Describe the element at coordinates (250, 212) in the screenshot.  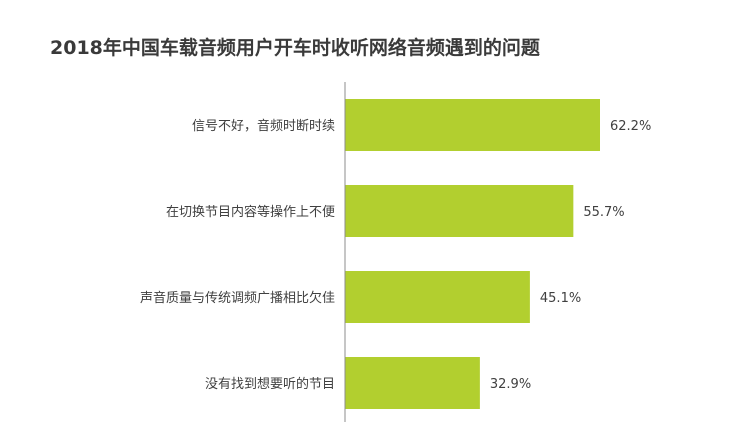
I see `category-label-2: 在切换节目内容等操作上不便` at that location.